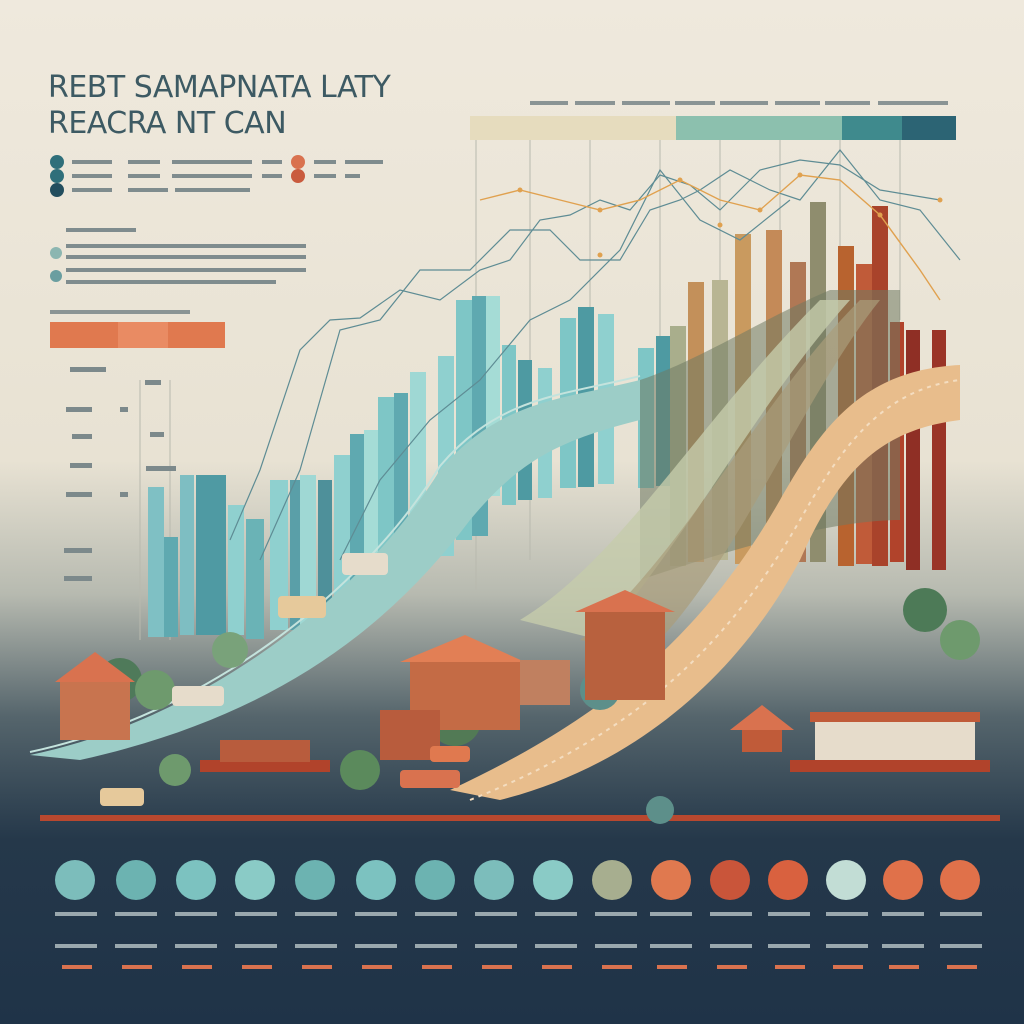 This screenshot has height=1024, width=1024. Describe the element at coordinates (595, 738) in the screenshot. I see `pagoda-icon` at that location.